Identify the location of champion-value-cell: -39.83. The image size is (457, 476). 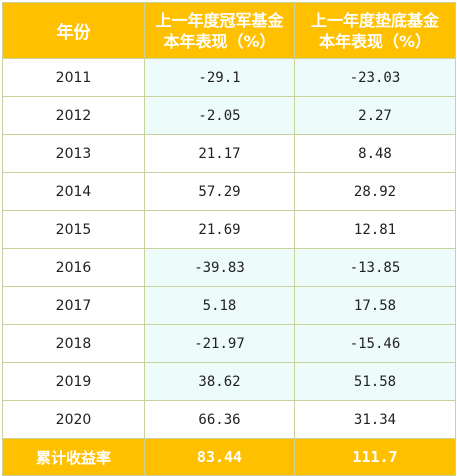
(219, 267).